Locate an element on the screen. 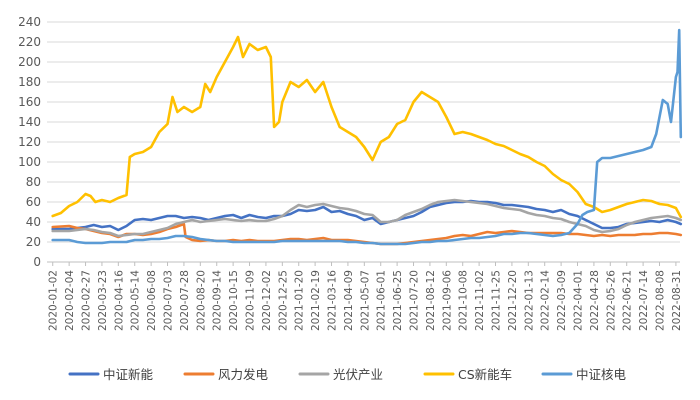  x-tick-label: 2022-06-21 is located at coordinates (628, 300).